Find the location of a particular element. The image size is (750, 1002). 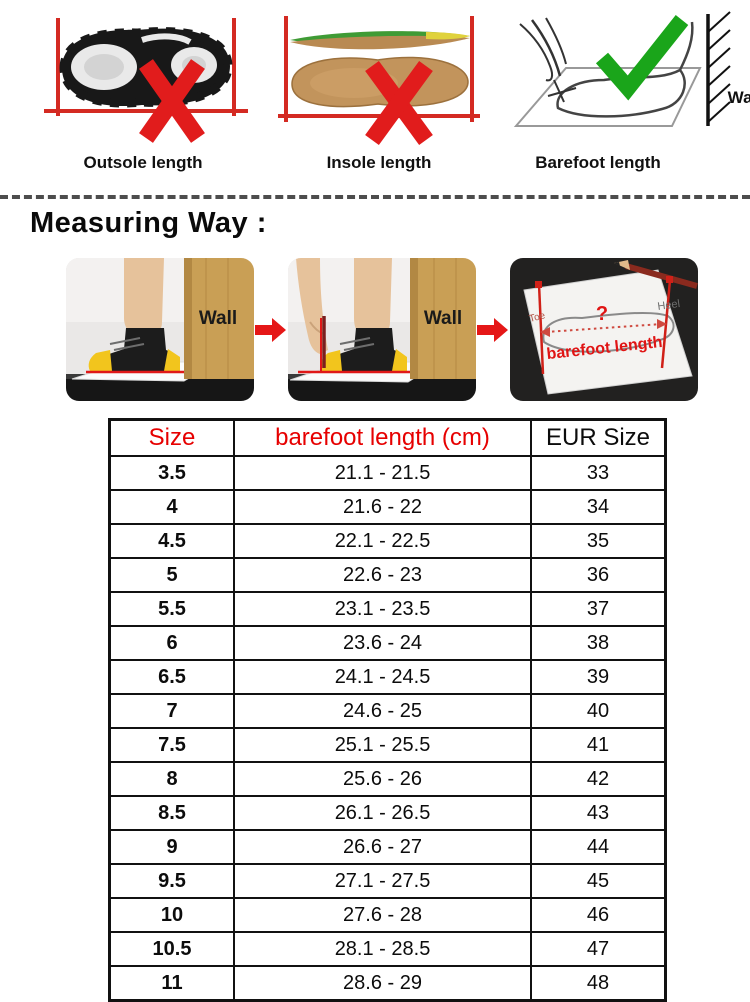

cell-size: 6 is located at coordinates (171, 643).